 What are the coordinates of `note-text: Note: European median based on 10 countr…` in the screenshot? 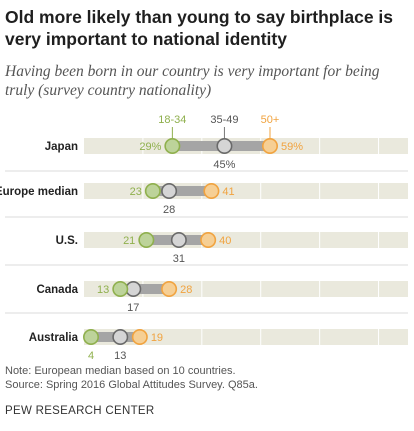 It's located at (120, 371).